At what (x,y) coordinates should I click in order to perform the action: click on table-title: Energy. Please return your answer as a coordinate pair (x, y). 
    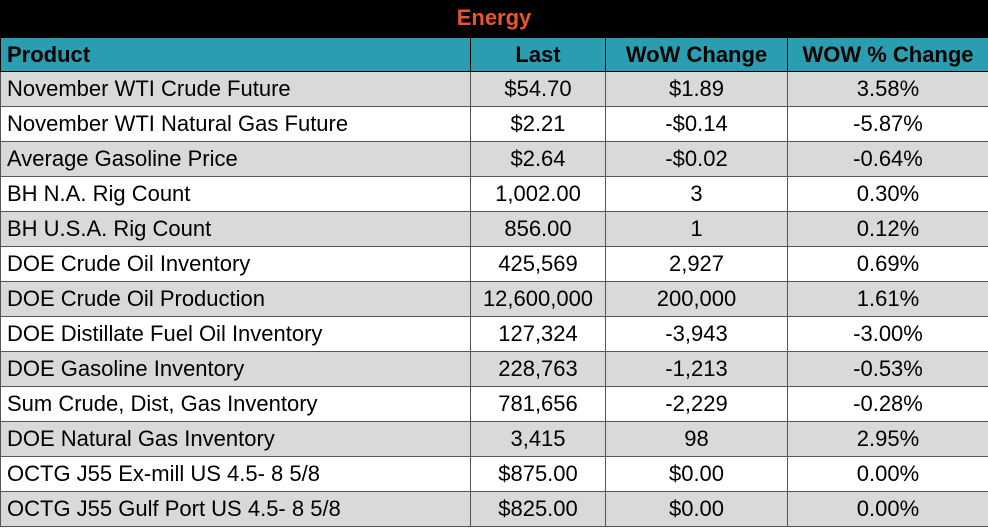
    Looking at the image, I should click on (494, 18).